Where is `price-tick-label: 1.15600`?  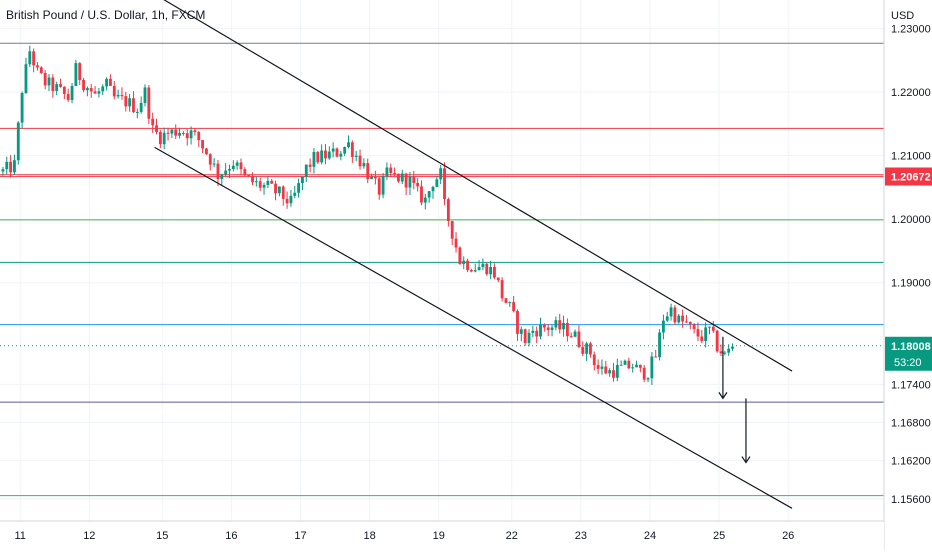 price-tick-label: 1.15600 is located at coordinates (911, 500).